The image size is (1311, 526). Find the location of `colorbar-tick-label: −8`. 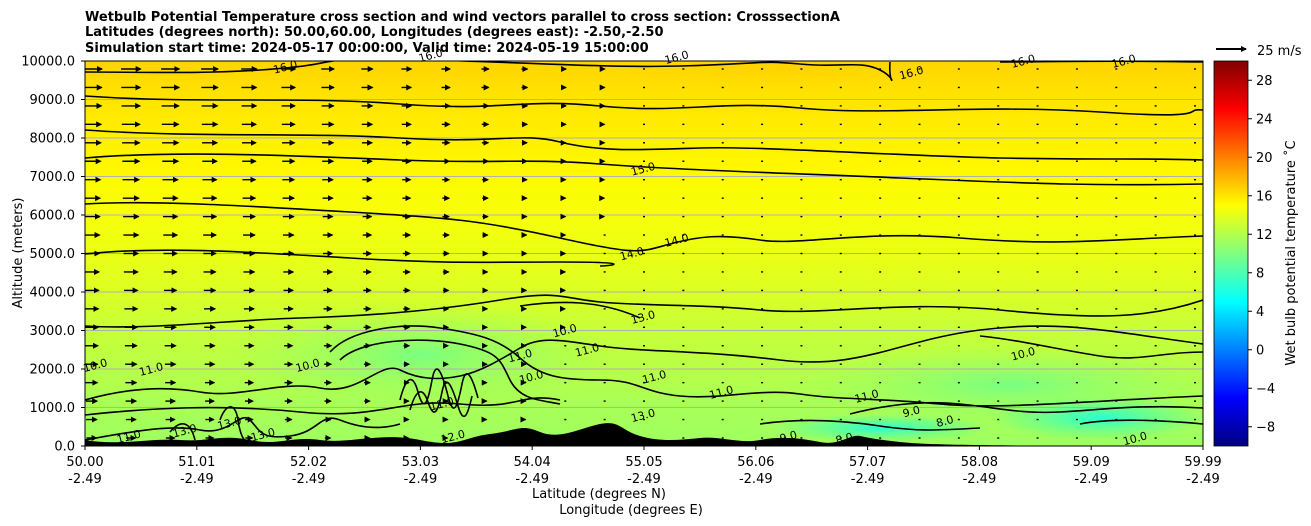

colorbar-tick-label: −8 is located at coordinates (1265, 427).